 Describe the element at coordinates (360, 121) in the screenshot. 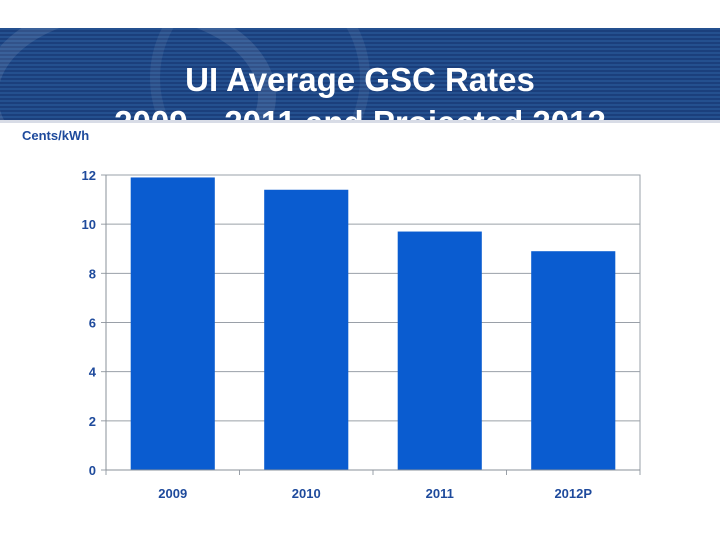

I see `title-rule` at that location.